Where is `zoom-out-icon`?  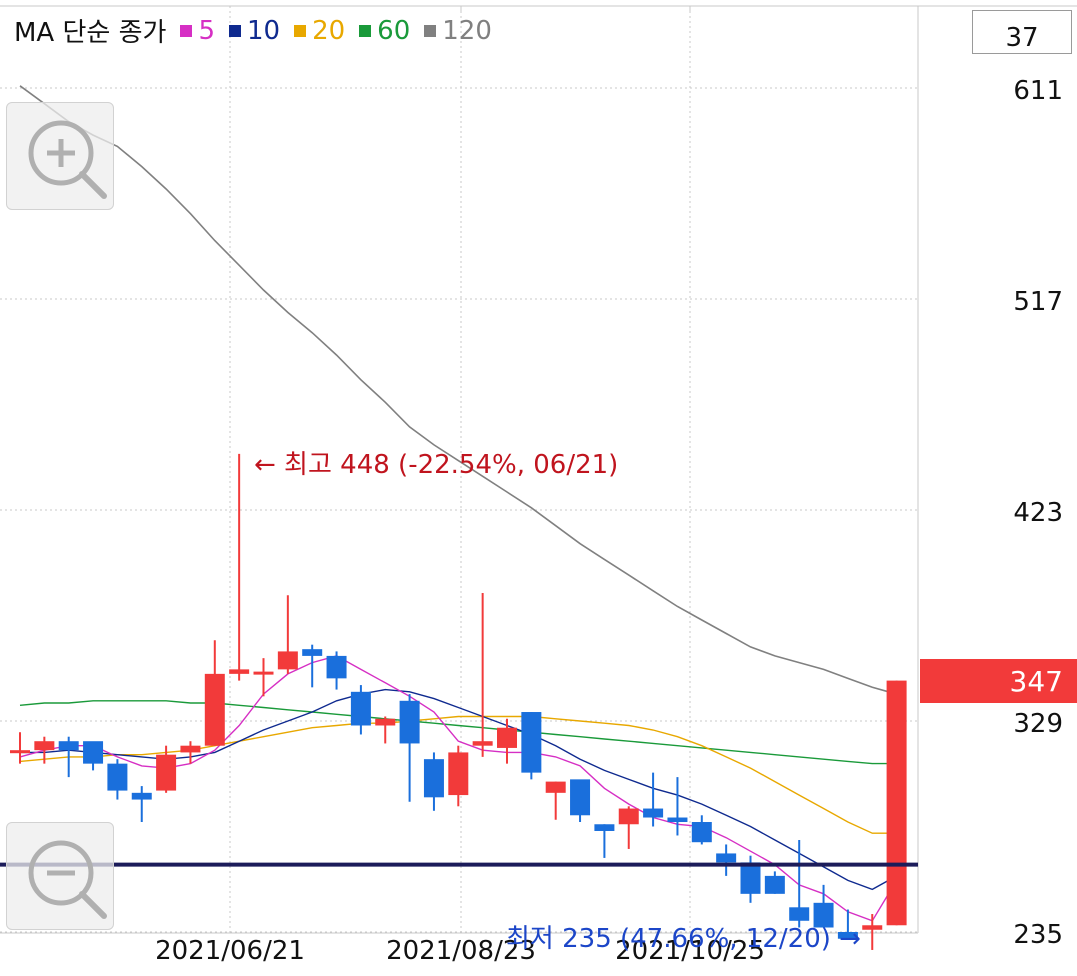
zoom-out-icon is located at coordinates (67, 879).